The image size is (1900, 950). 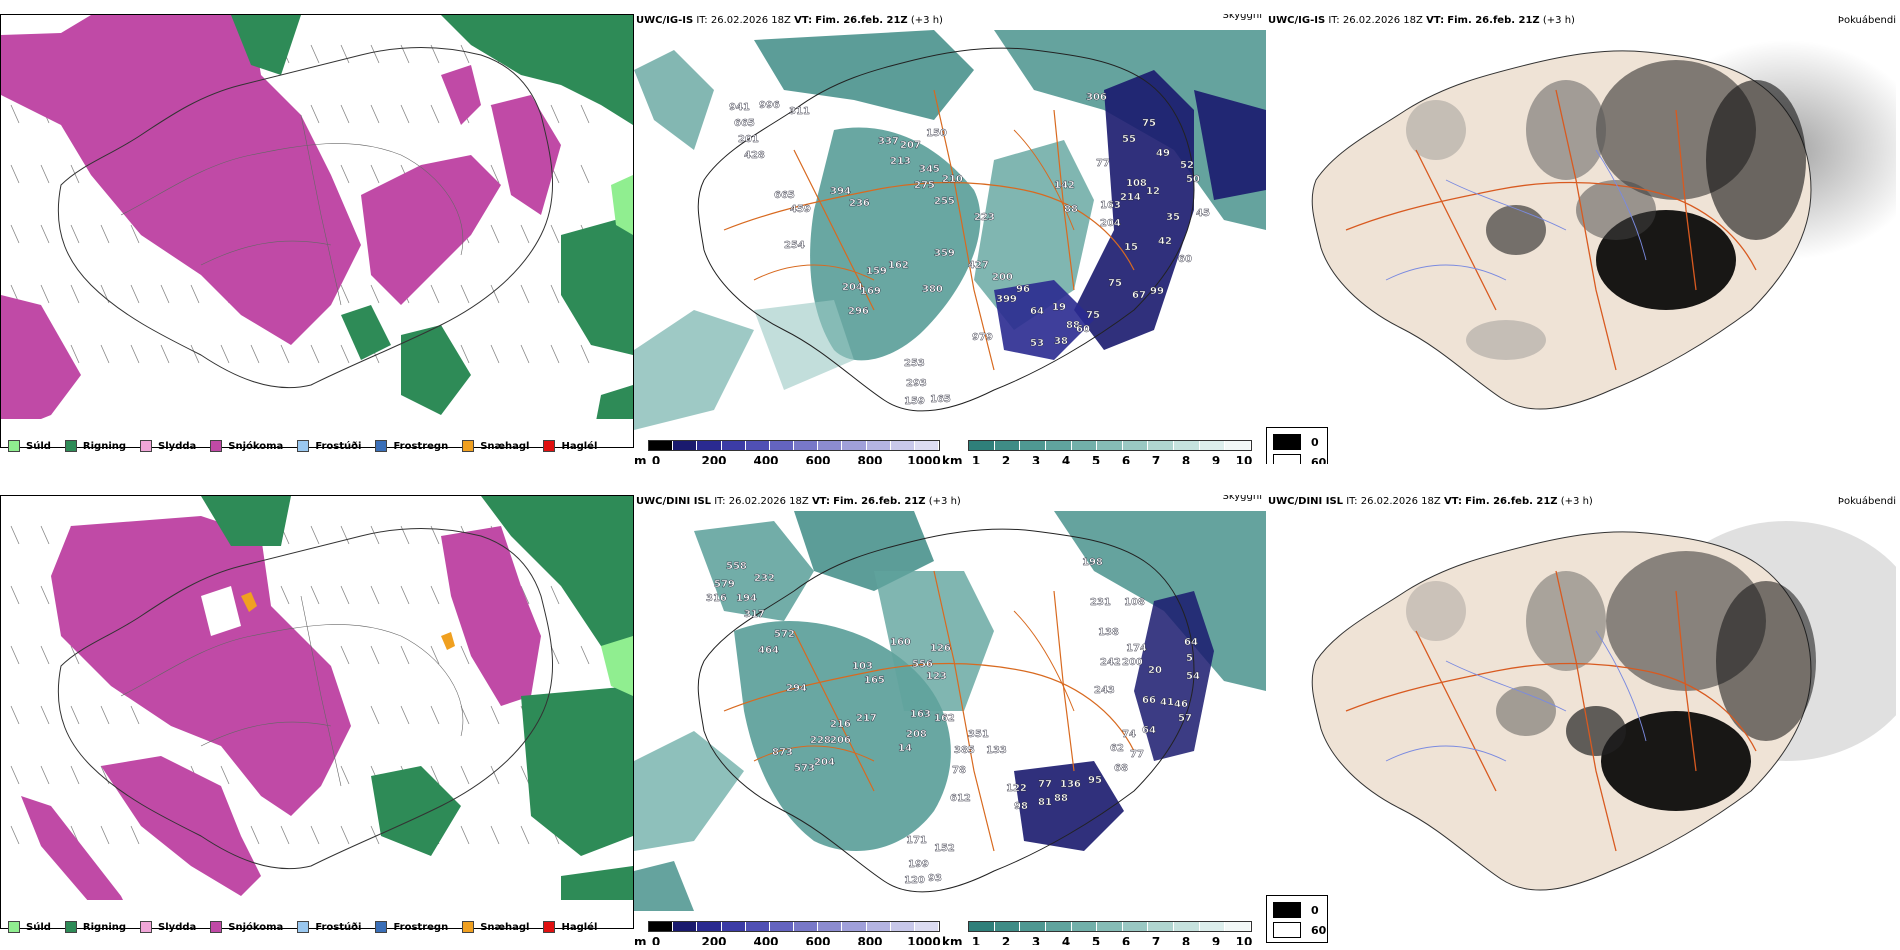 I want to click on precip-number: 75, so click(x=1115, y=283).